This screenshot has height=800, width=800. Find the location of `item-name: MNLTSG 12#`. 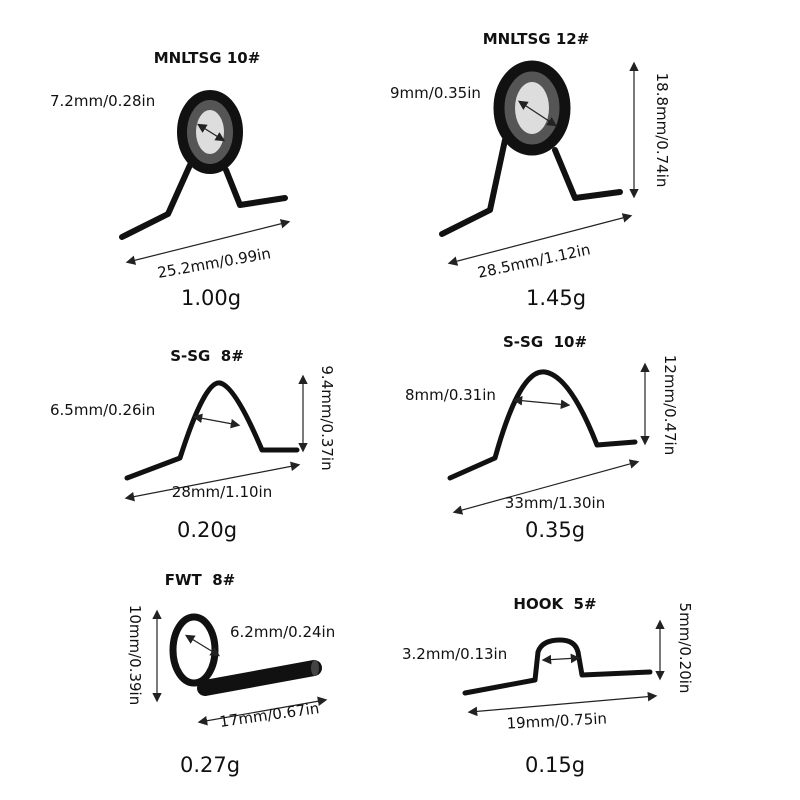

item-name: MNLTSG 12# is located at coordinates (536, 39).